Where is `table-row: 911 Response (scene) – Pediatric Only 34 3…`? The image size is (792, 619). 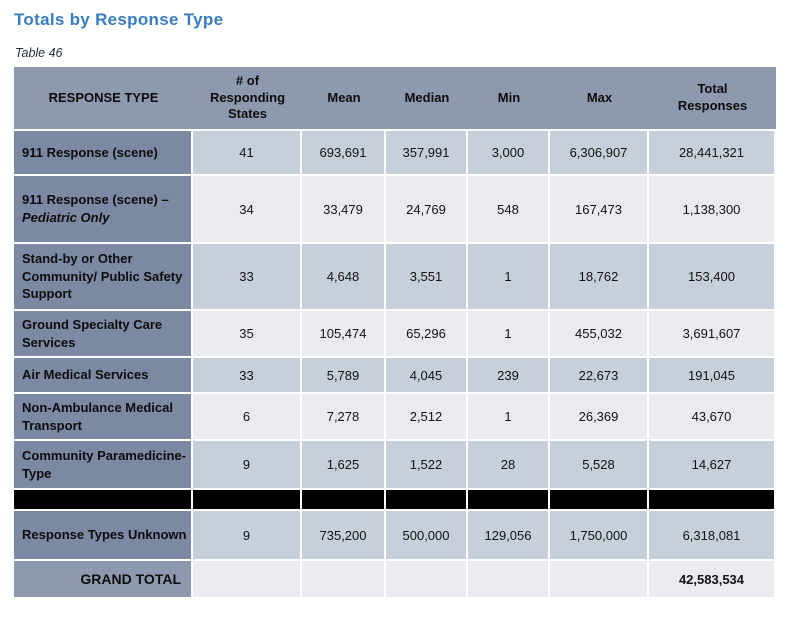 table-row: 911 Response (scene) – Pediatric Only 34 3… is located at coordinates (395, 210).